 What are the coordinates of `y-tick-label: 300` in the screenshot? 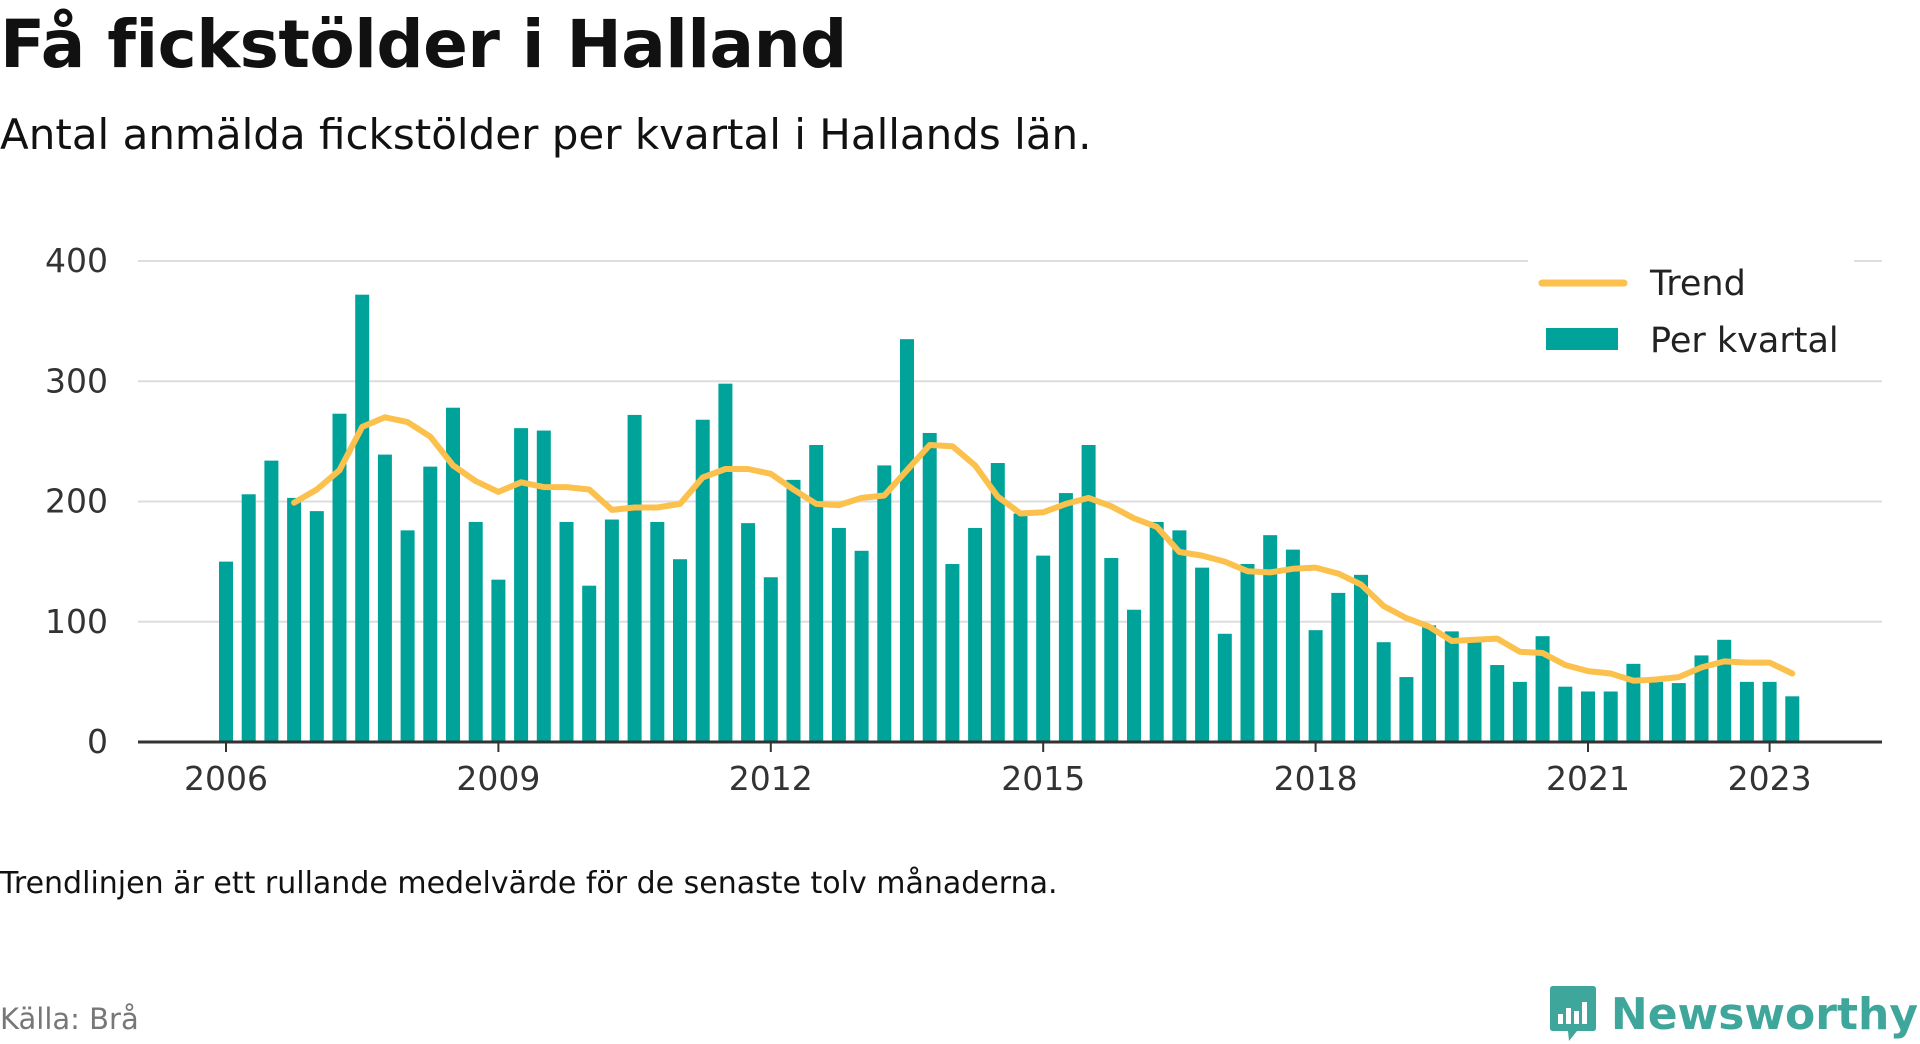 It's located at (76, 380).